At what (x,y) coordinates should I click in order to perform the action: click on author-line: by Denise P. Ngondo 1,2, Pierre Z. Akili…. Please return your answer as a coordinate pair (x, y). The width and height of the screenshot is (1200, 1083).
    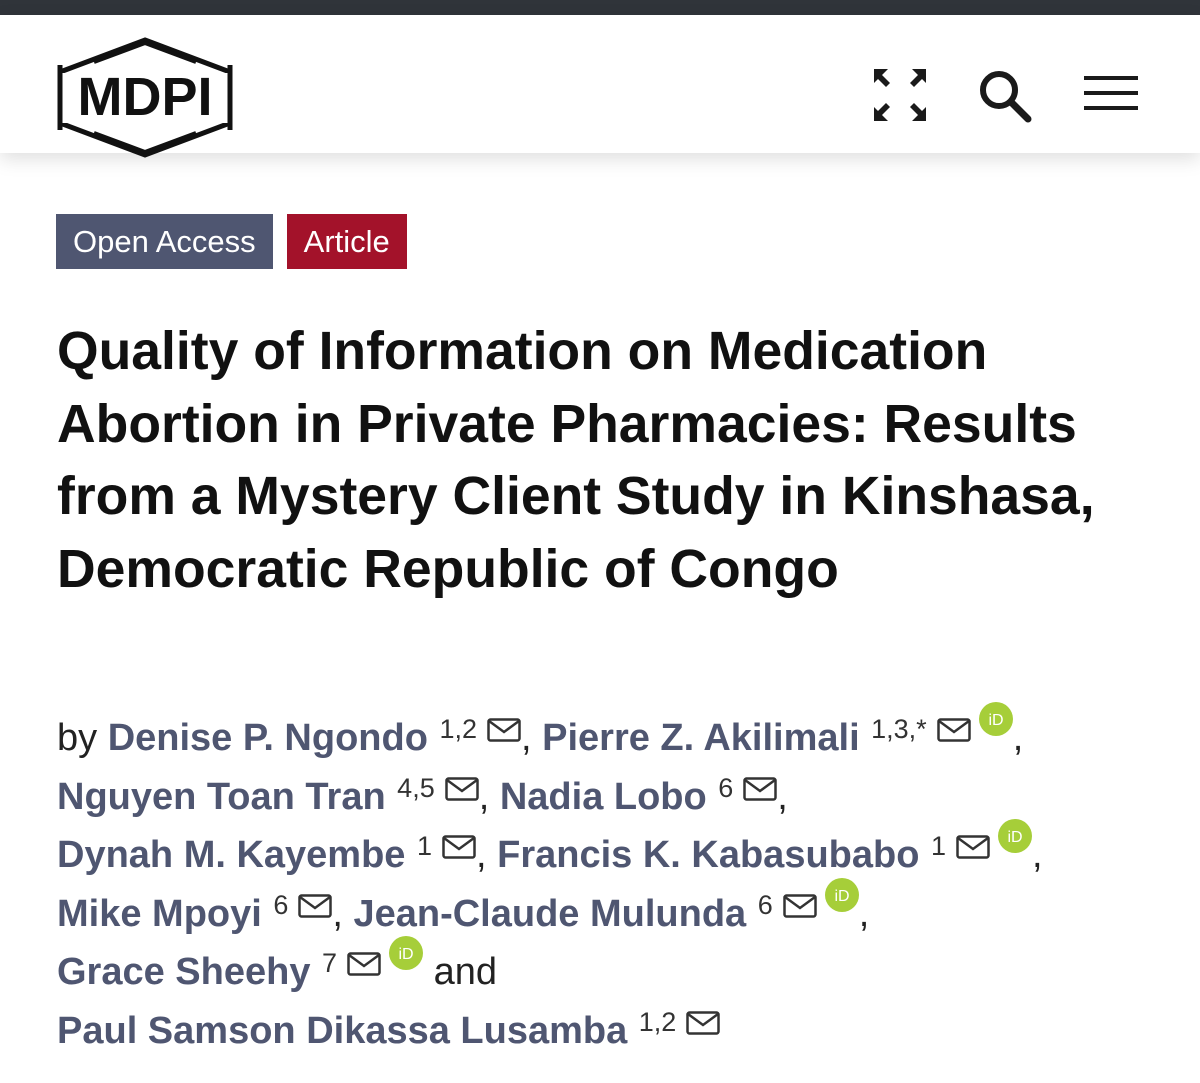
    Looking at the image, I should click on (607, 729).